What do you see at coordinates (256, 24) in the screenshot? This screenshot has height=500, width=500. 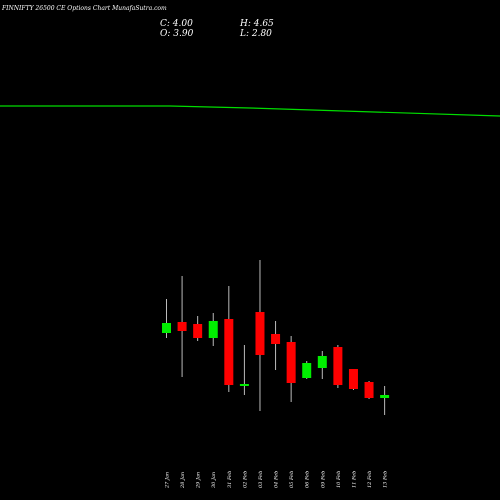 I see `ohlc-high-label: H: 4.65` at bounding box center [256, 24].